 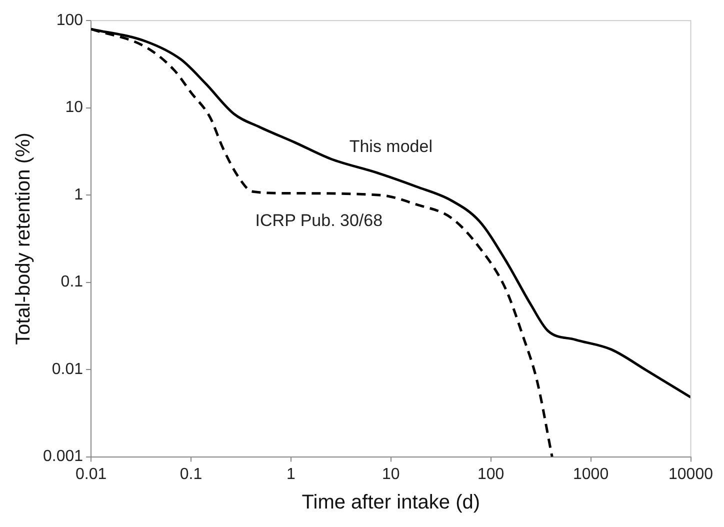 What do you see at coordinates (291, 474) in the screenshot?
I see `x-tick-label: 1` at bounding box center [291, 474].